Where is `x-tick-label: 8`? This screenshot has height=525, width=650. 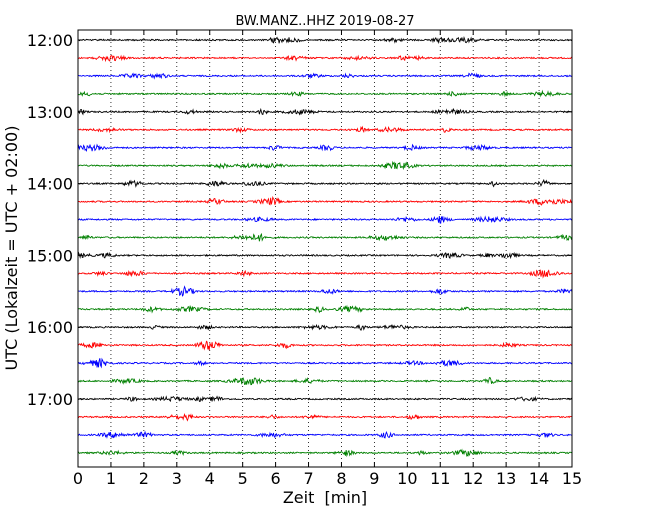 x-tick-label: 8 is located at coordinates (341, 478).